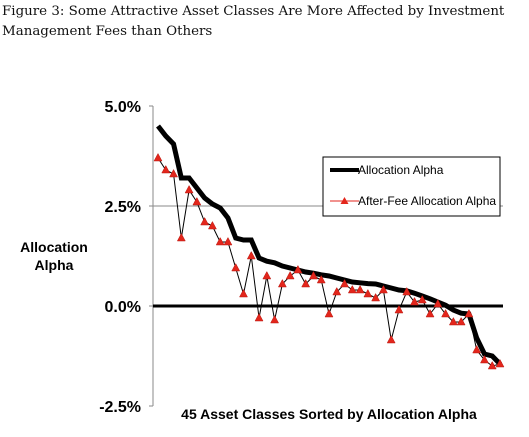  I want to click on y-tick-label: 5.0%, so click(123, 107).